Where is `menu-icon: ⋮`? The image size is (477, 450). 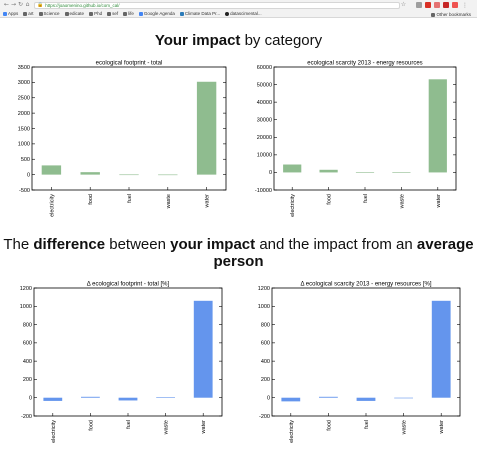 menu-icon: ⋮ is located at coordinates (465, 5).